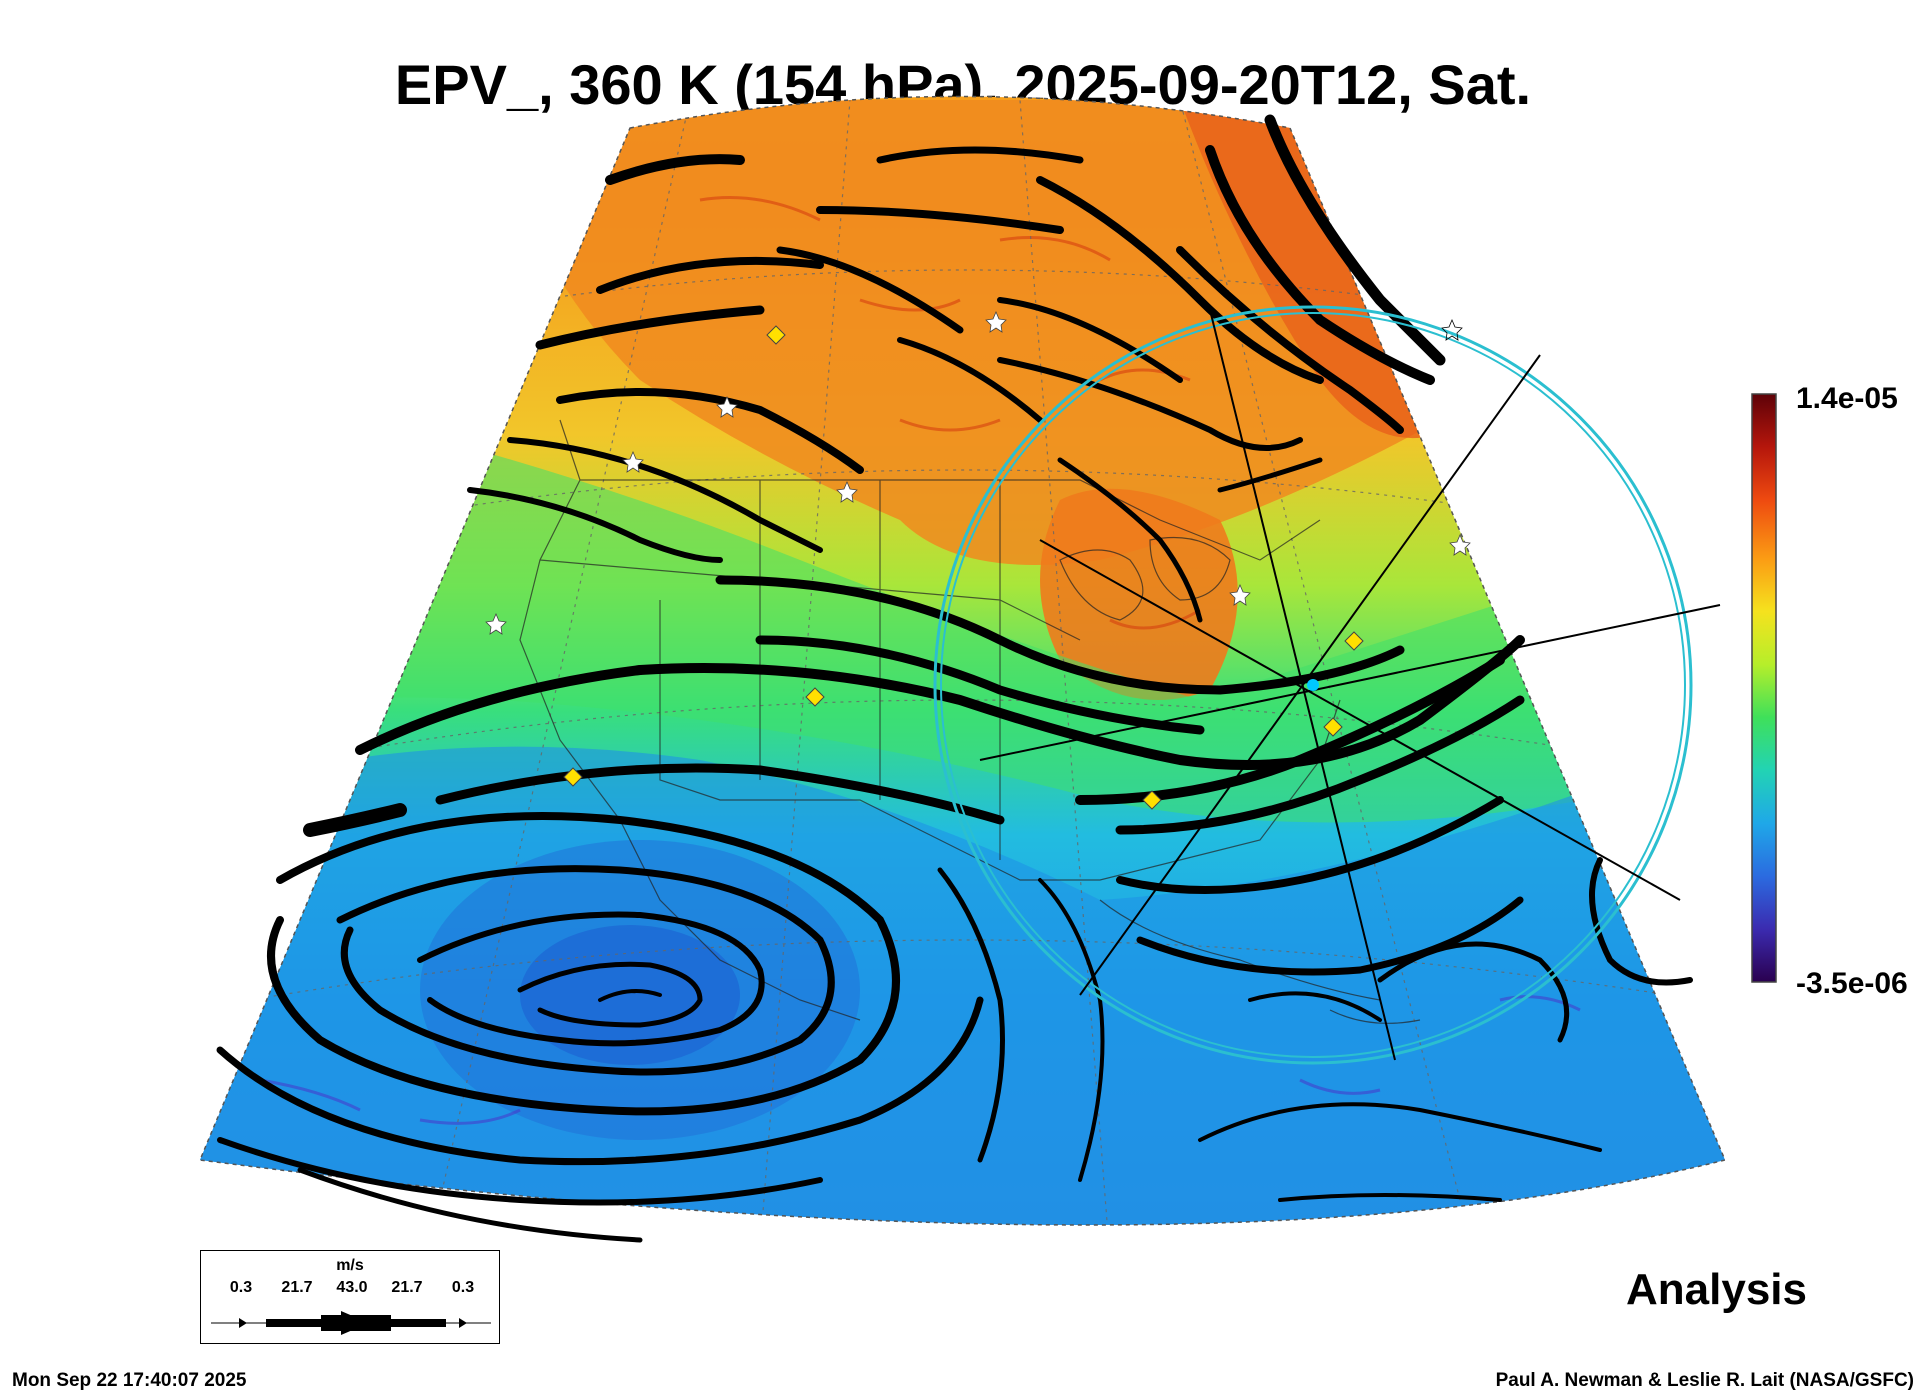 The height and width of the screenshot is (1394, 1926). I want to click on wind-legend-units: m/s, so click(350, 1265).